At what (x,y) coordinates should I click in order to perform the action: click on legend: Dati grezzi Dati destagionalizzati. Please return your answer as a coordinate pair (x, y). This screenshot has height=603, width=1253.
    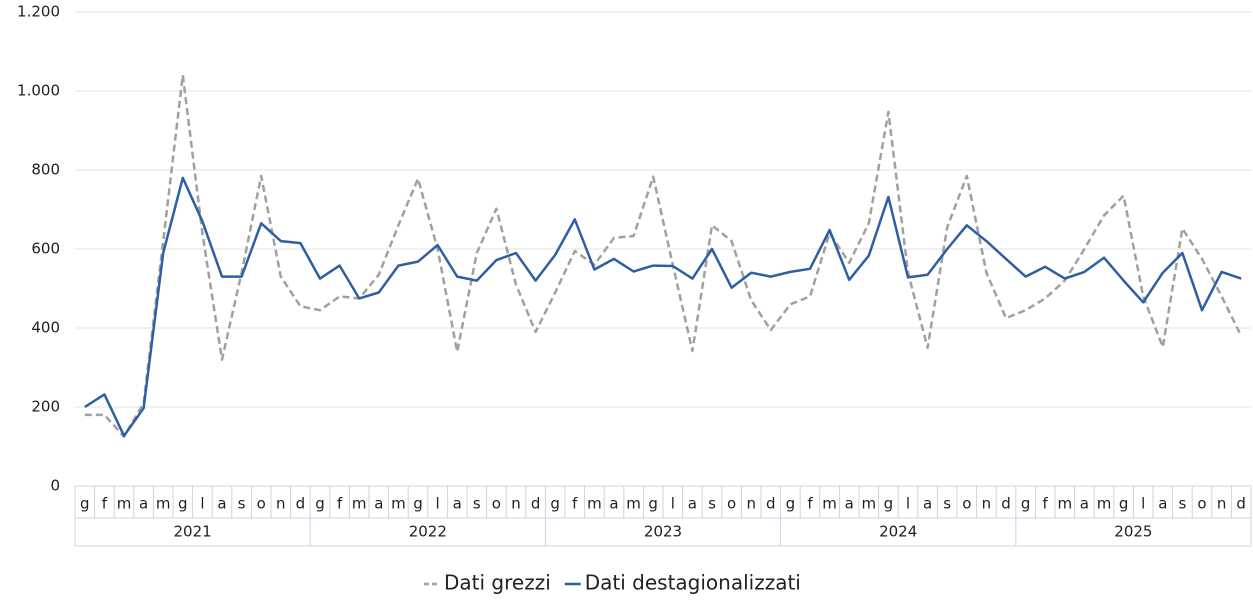
    Looking at the image, I should click on (612, 583).